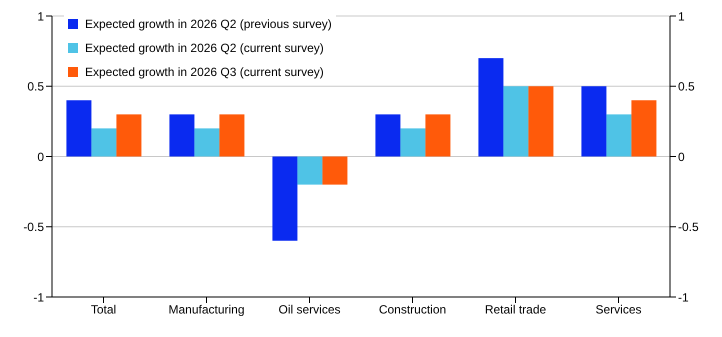  Describe the element at coordinates (38, 297) in the screenshot. I see `y-tick-label: -1` at that location.